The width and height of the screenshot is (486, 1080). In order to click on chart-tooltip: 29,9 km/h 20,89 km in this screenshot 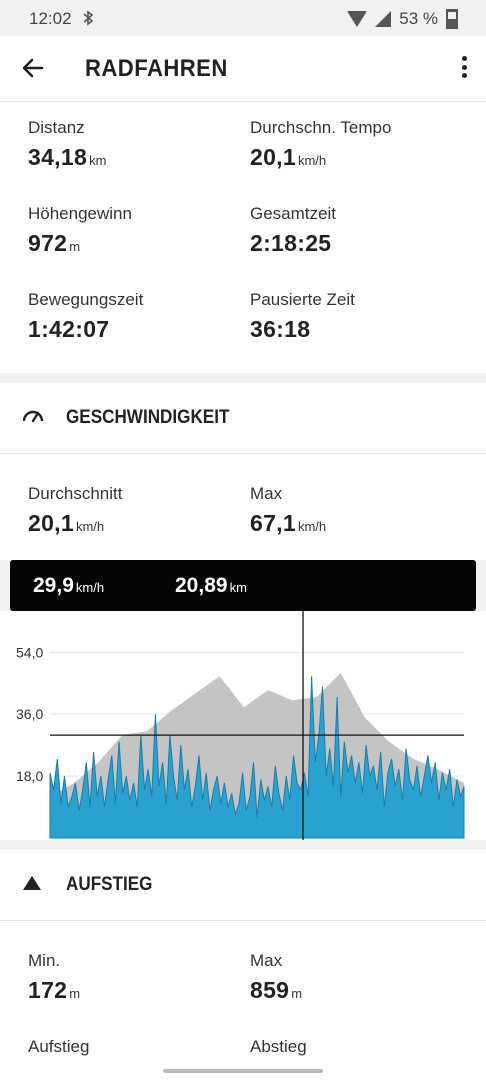, I will do `click(243, 590)`.